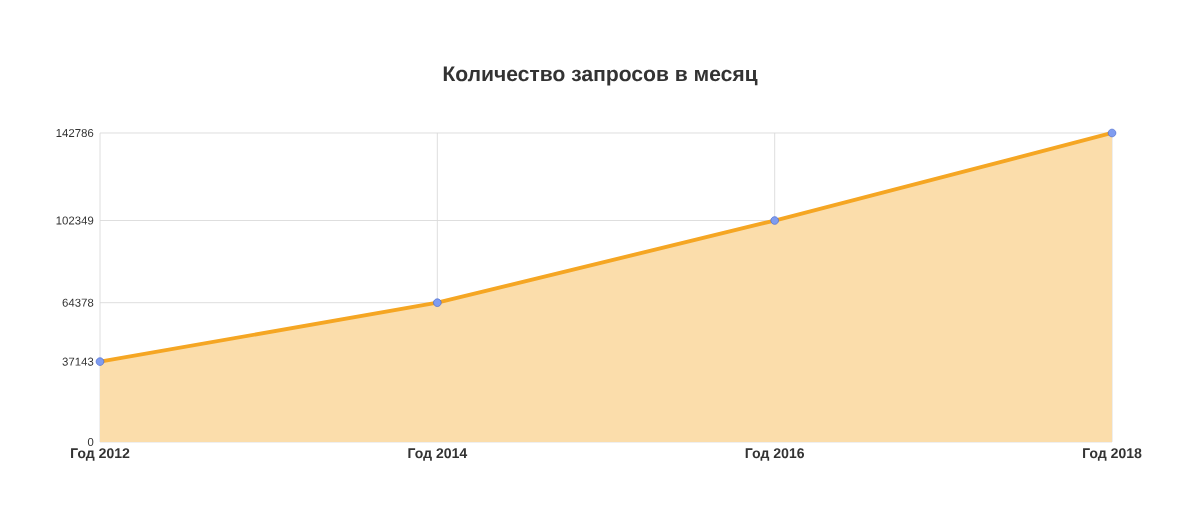  Describe the element at coordinates (78, 302) in the screenshot. I see `y-tick-label: 64378` at that location.